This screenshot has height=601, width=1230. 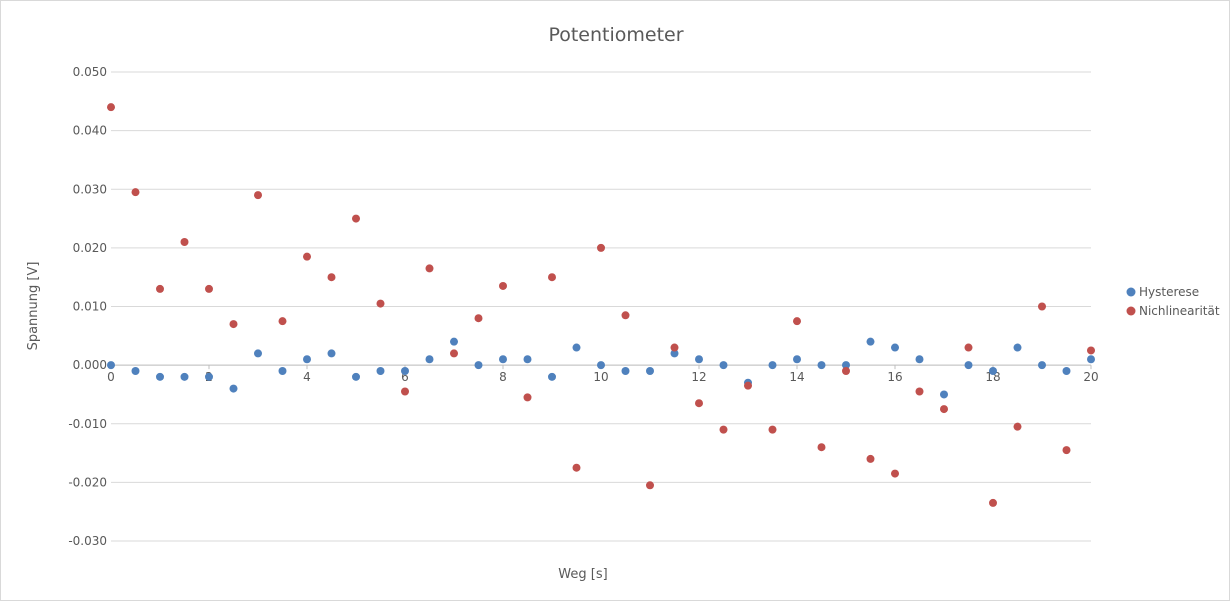 I want to click on x-tick-label: 20, so click(x=1090, y=377).